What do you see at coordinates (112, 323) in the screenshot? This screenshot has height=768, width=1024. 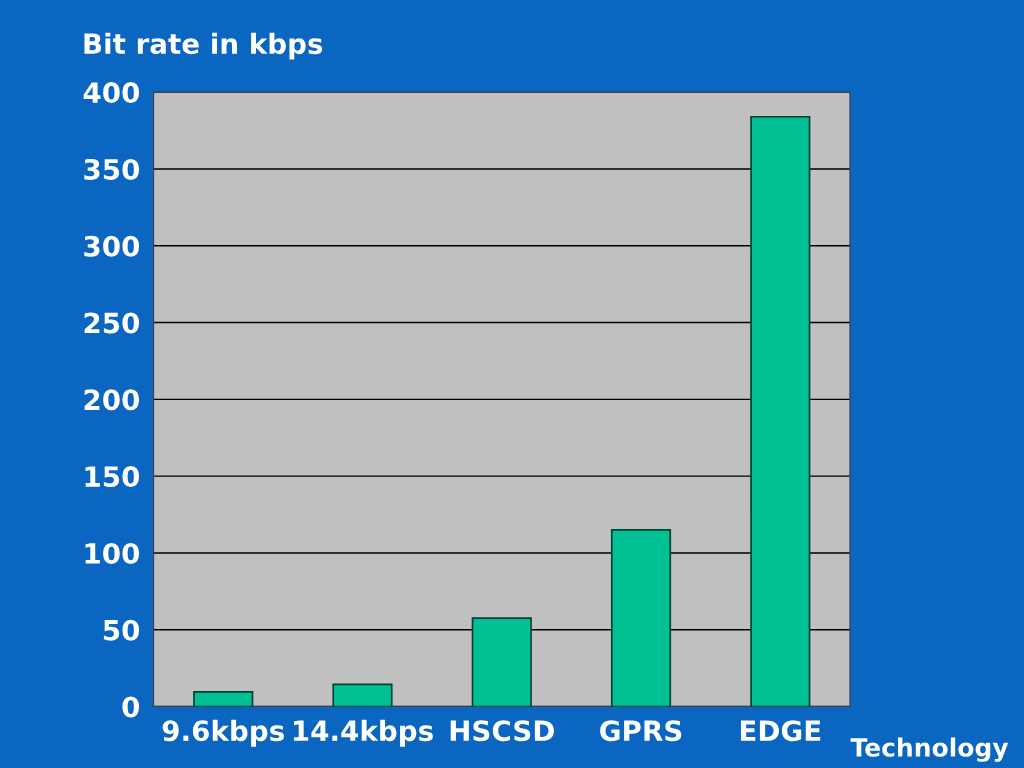 I see `y-tick-label: 250` at bounding box center [112, 323].